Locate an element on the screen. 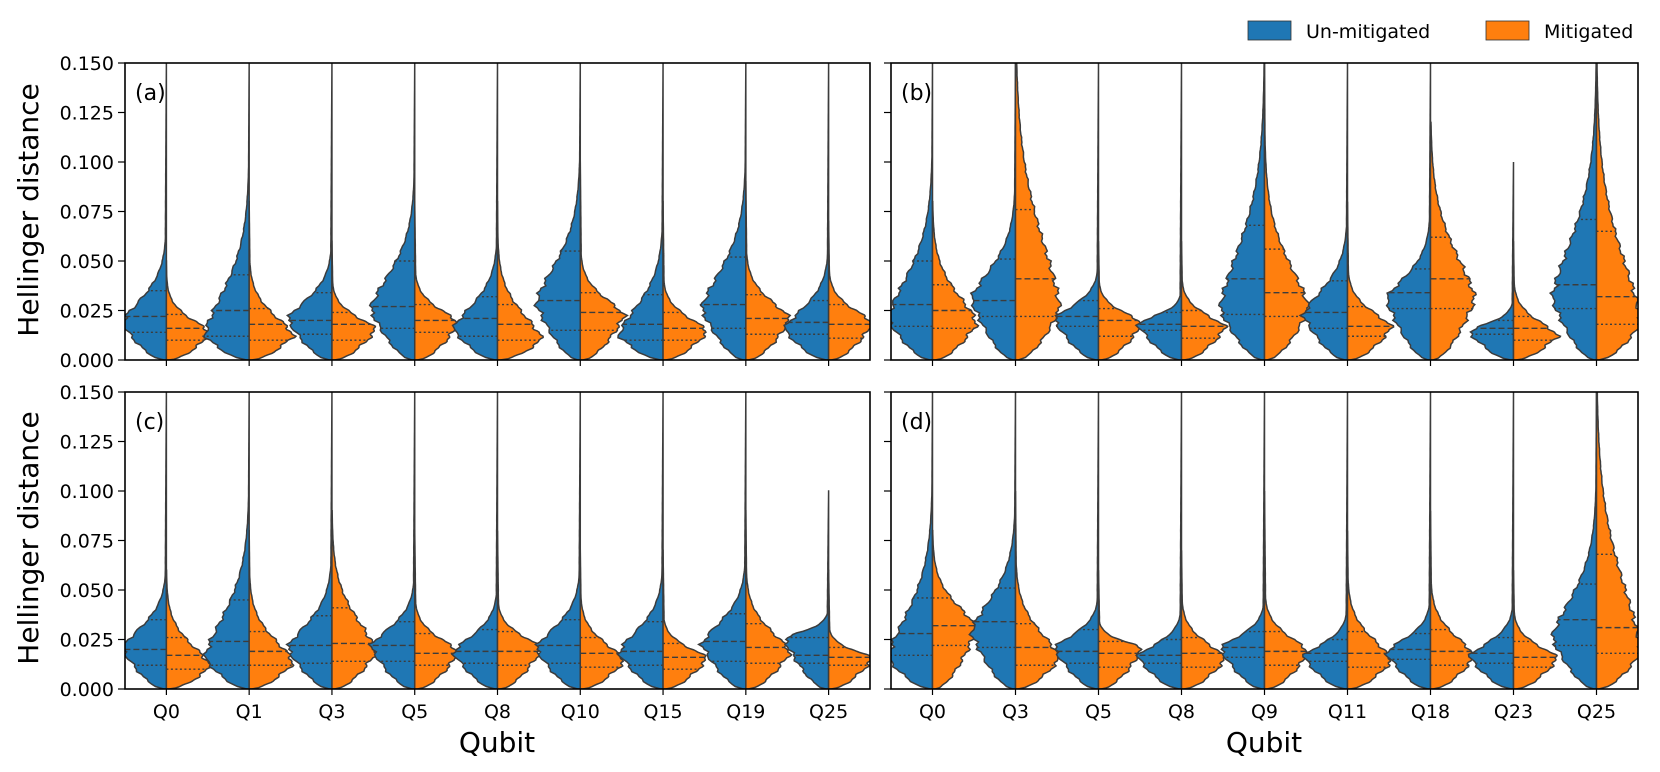 The width and height of the screenshot is (1660, 772). violin-mitigated-Q1 is located at coordinates (271, 609).